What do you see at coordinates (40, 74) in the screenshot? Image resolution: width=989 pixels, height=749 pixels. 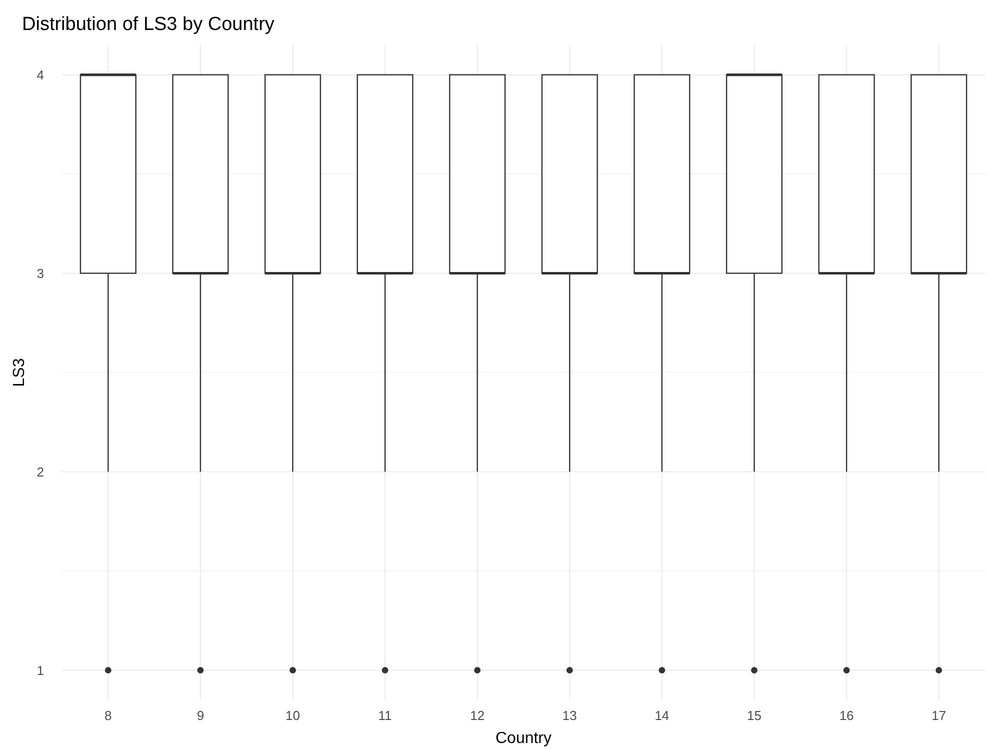 I see `y-tick-label: 4` at bounding box center [40, 74].